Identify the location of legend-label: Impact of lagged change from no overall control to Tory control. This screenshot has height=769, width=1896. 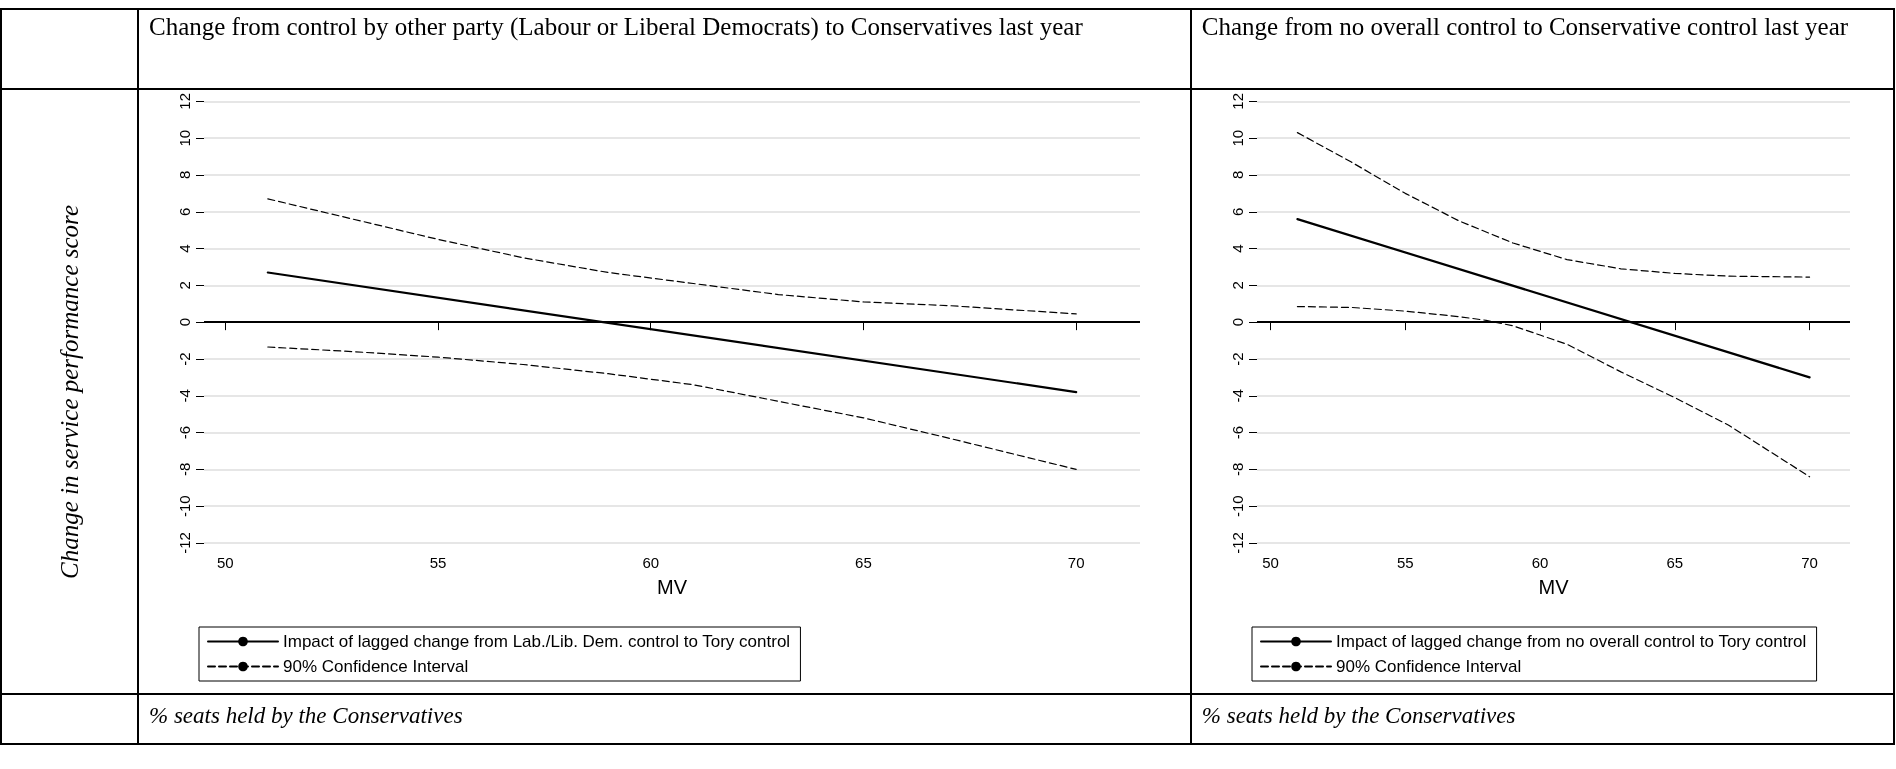
(1571, 641).